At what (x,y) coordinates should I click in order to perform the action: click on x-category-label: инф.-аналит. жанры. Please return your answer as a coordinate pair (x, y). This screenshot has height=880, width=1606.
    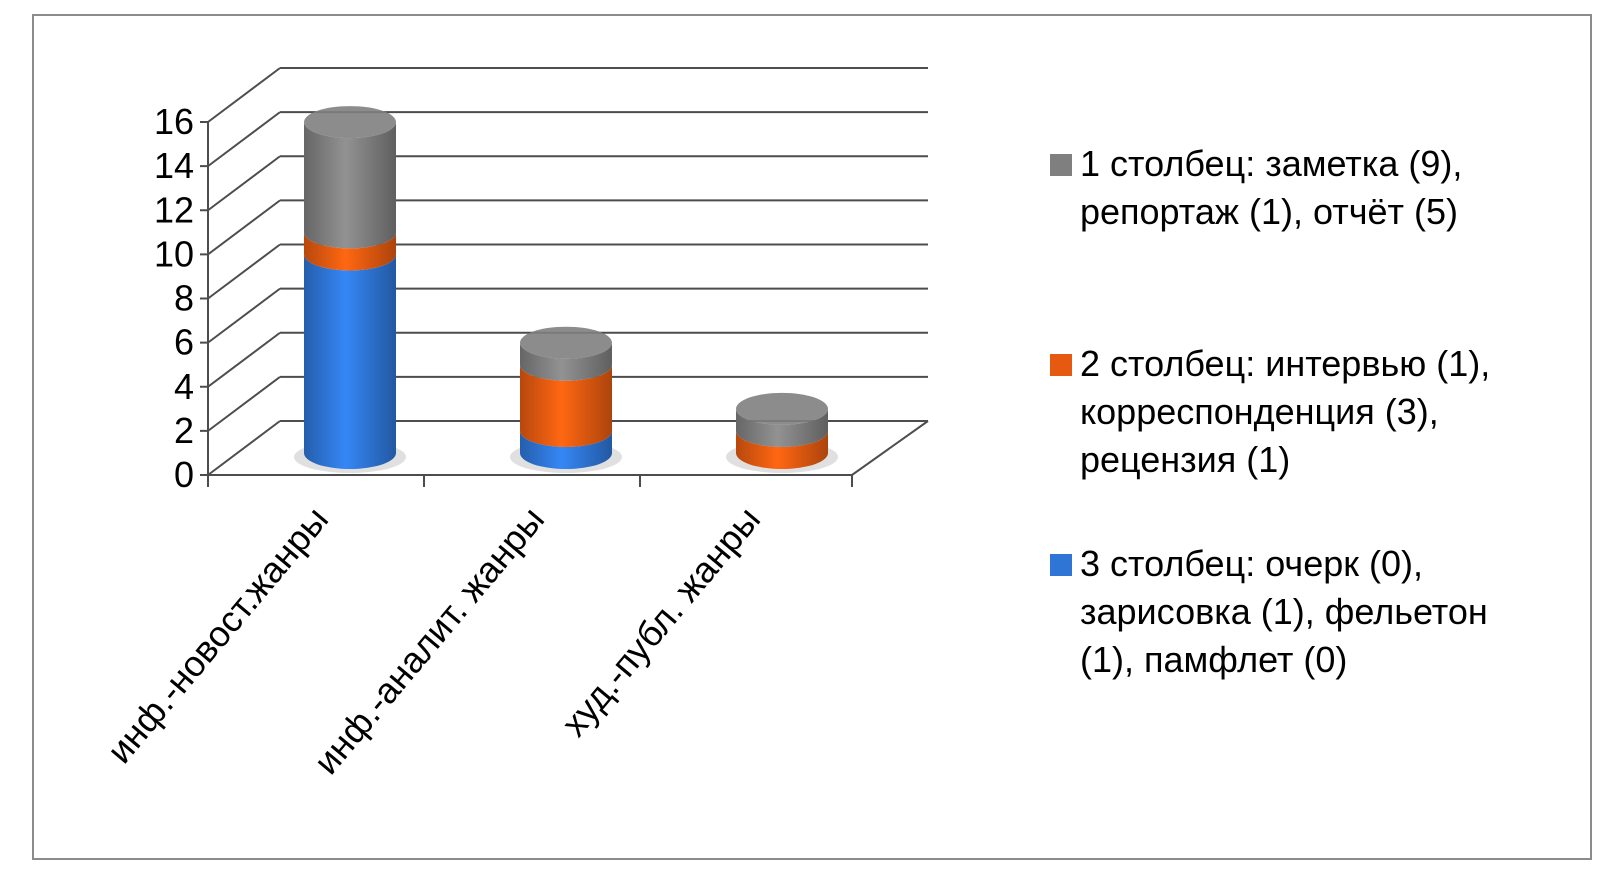
    Looking at the image, I should click on (428, 640).